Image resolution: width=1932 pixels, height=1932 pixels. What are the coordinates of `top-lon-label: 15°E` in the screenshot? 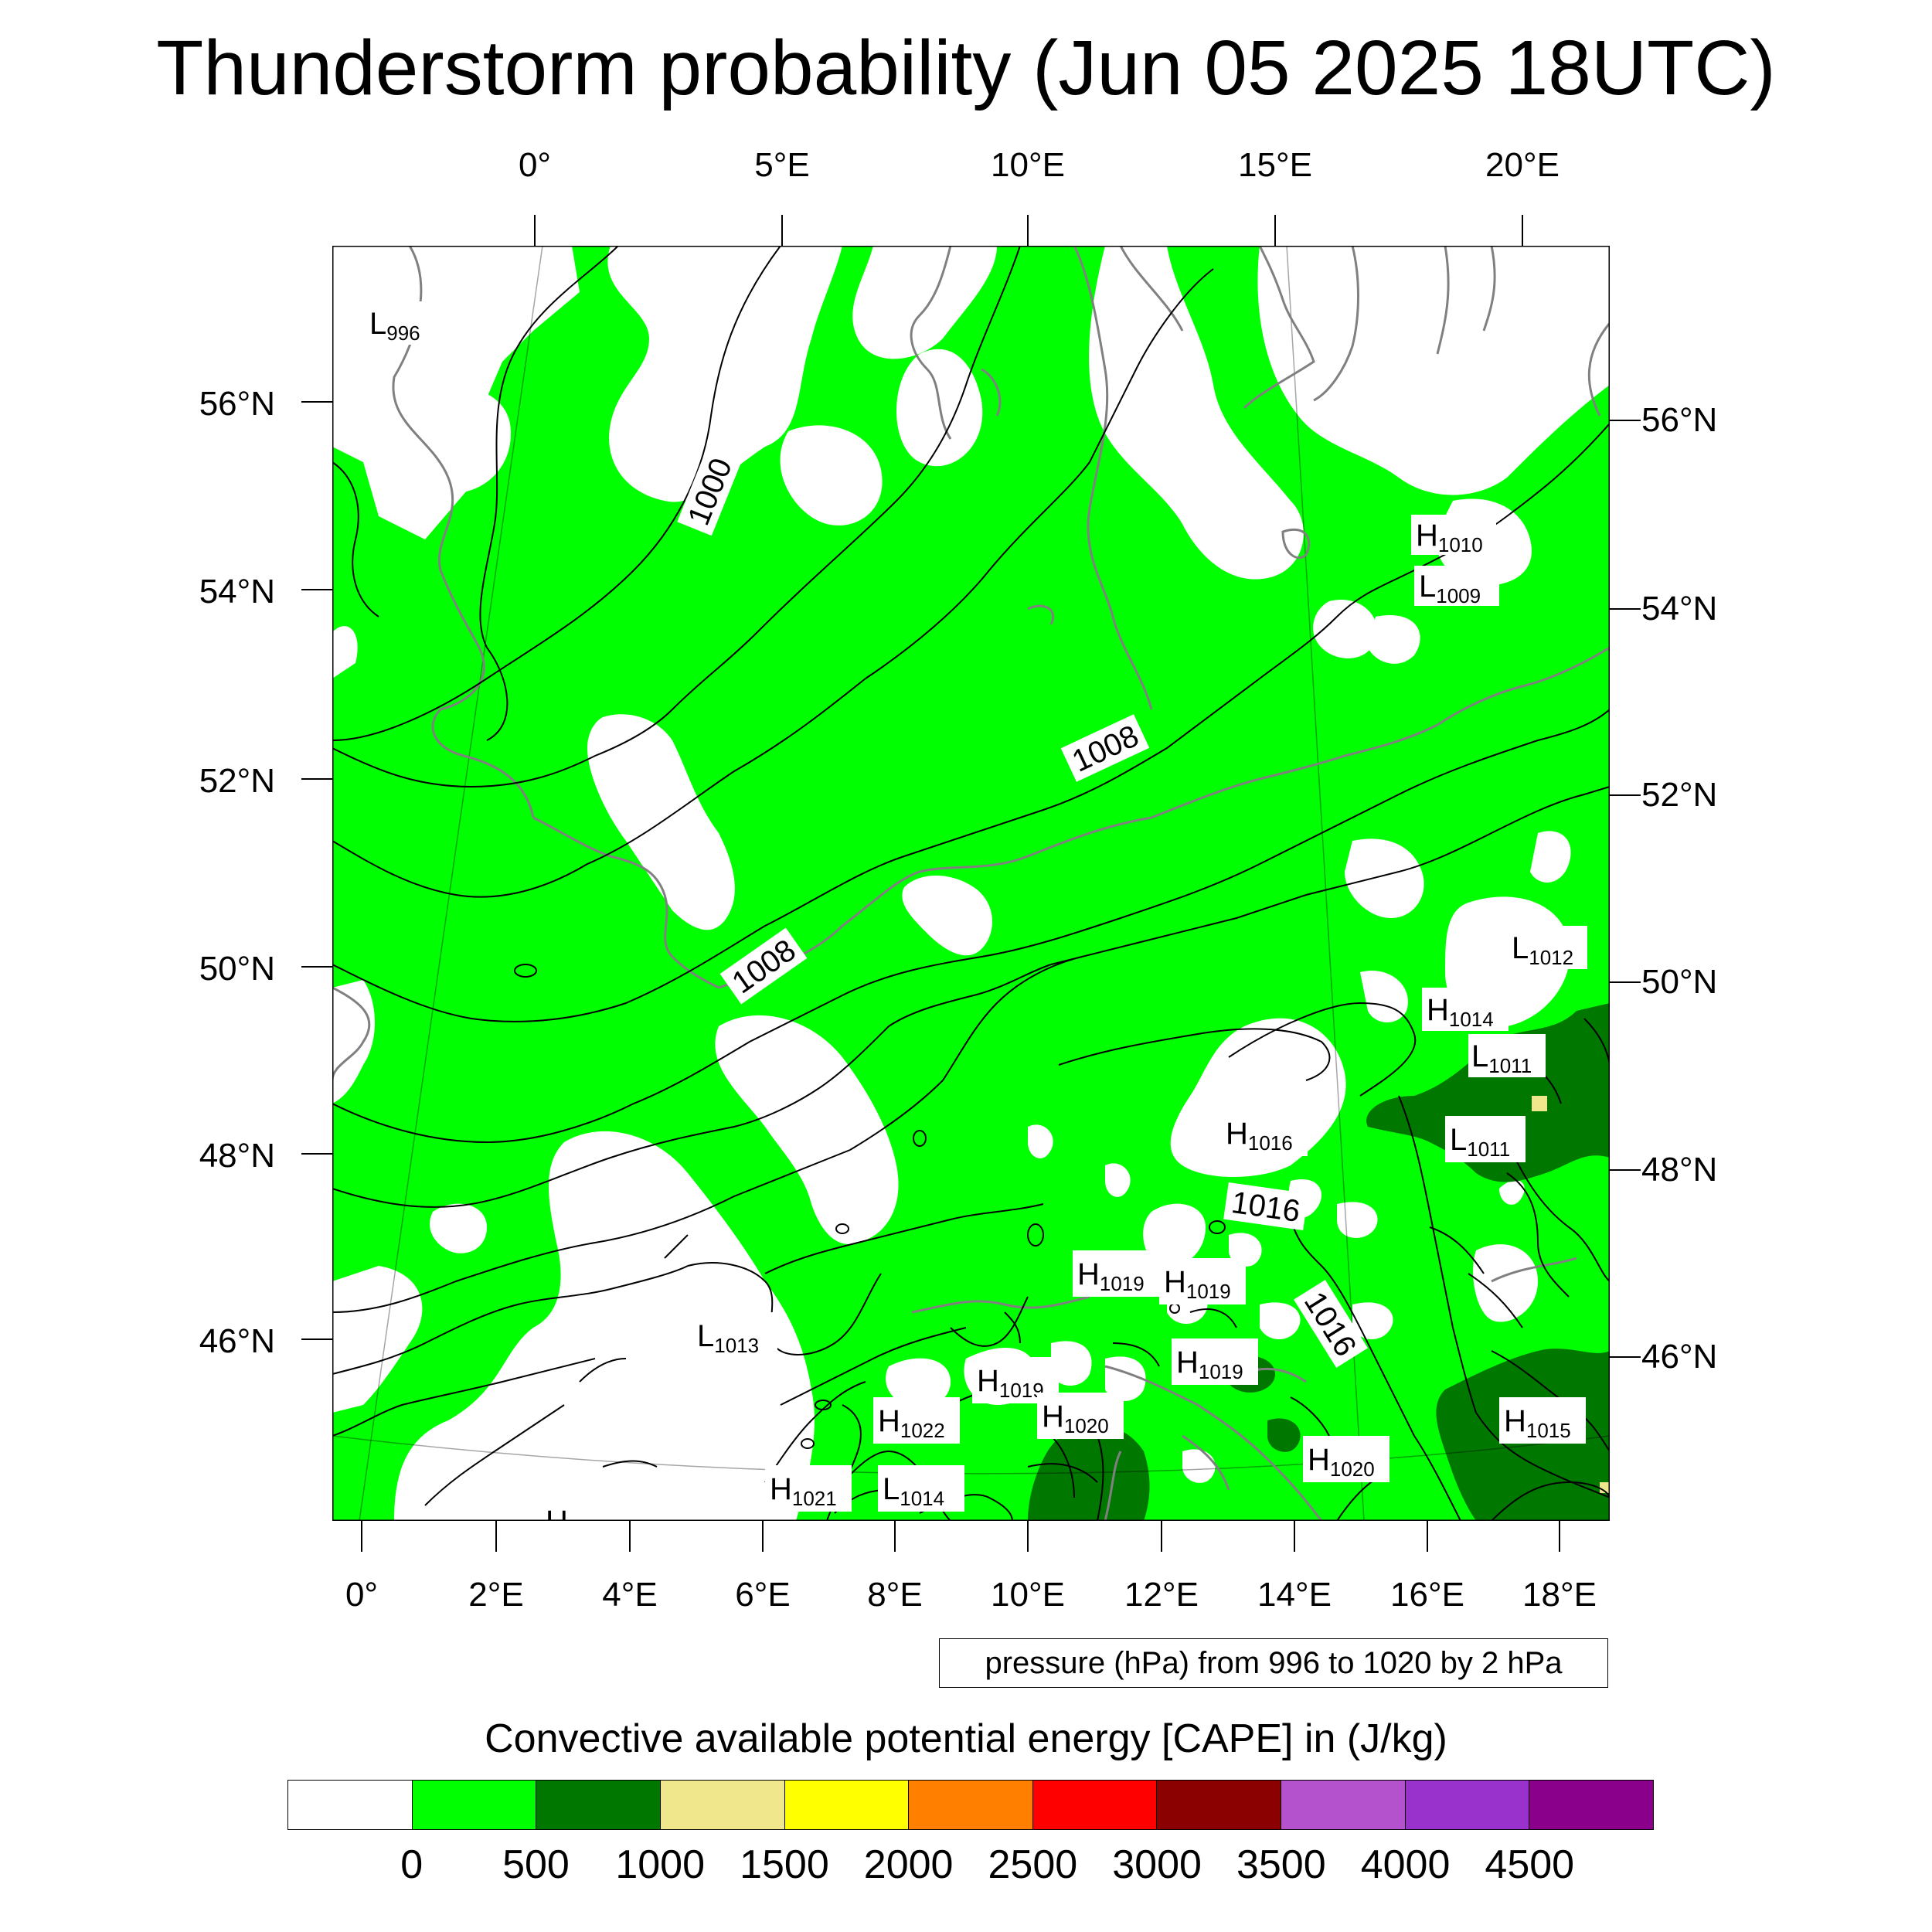 It's located at (1275, 165).